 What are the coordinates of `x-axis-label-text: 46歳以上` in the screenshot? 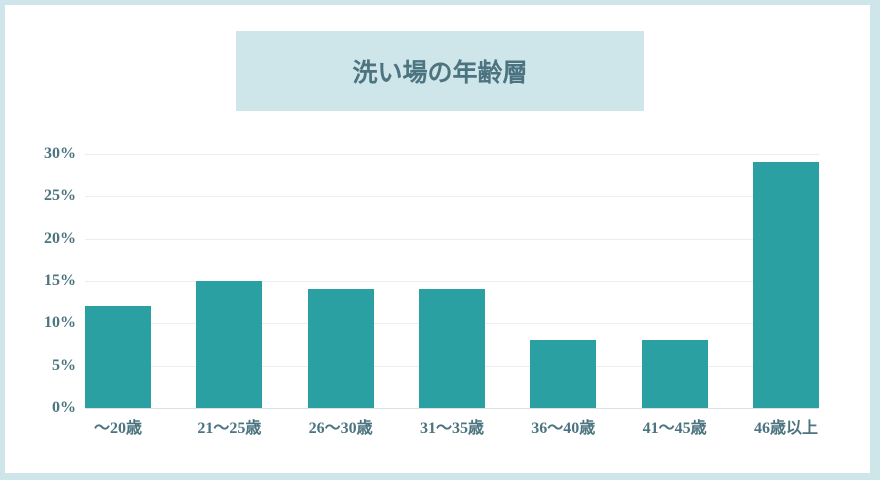 It's located at (785, 428).